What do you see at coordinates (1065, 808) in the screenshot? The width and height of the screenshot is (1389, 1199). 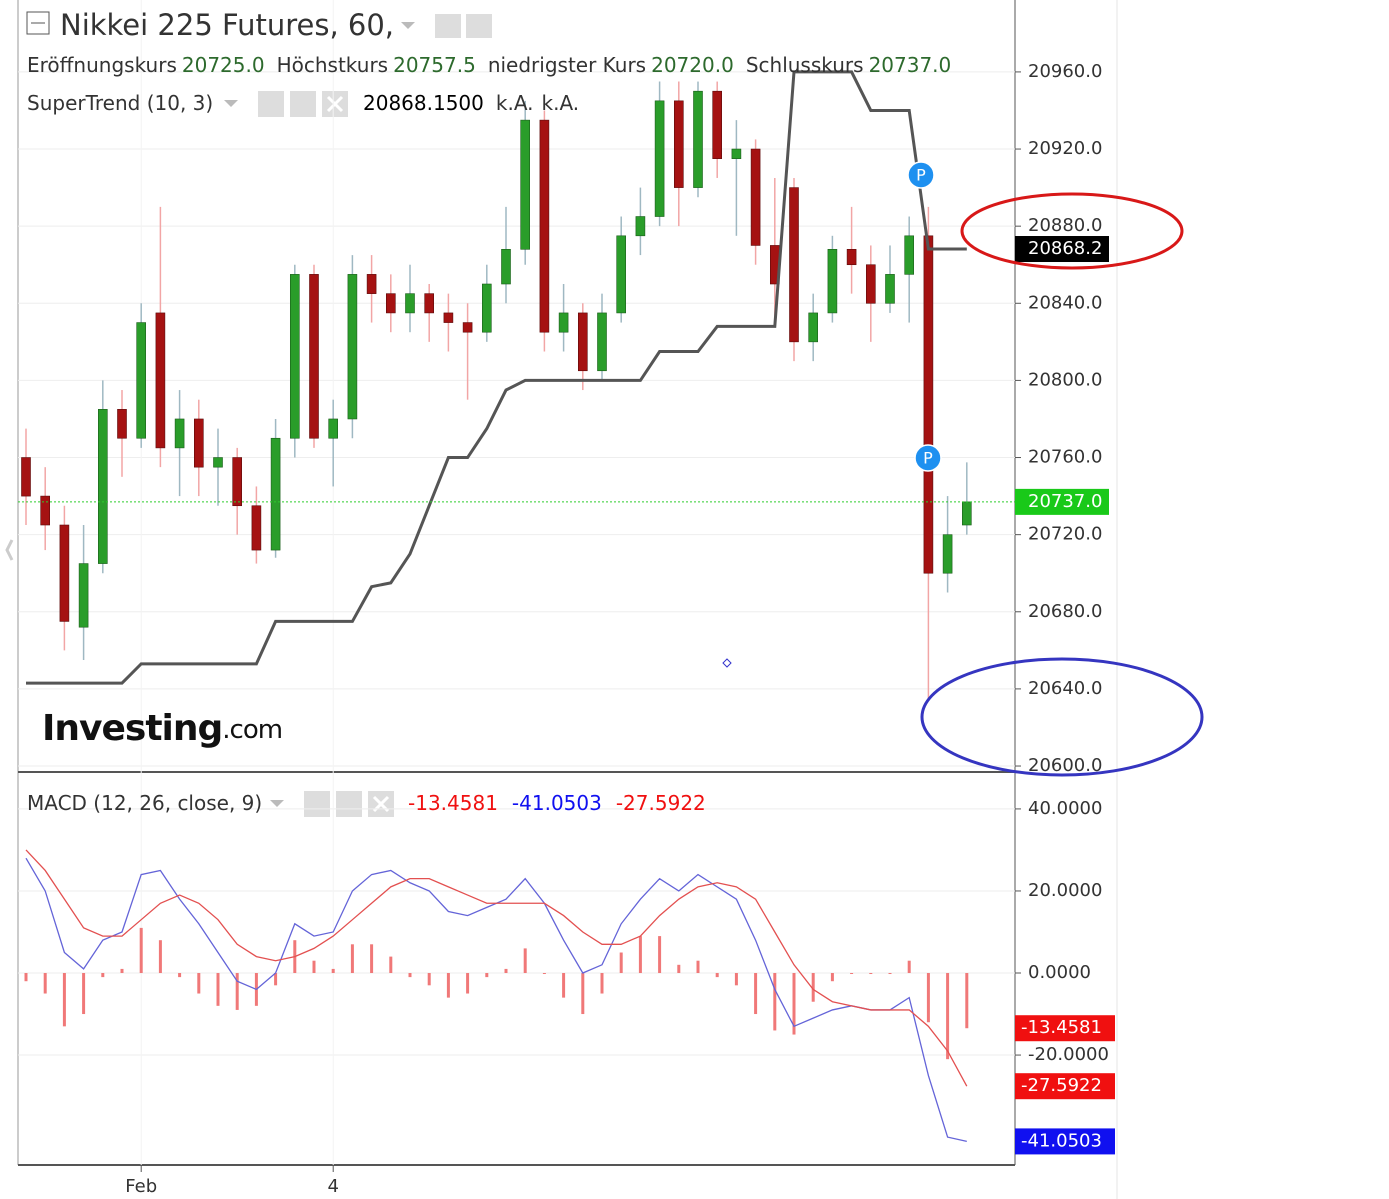 I see `y-tick-label: 40.0000` at bounding box center [1065, 808].